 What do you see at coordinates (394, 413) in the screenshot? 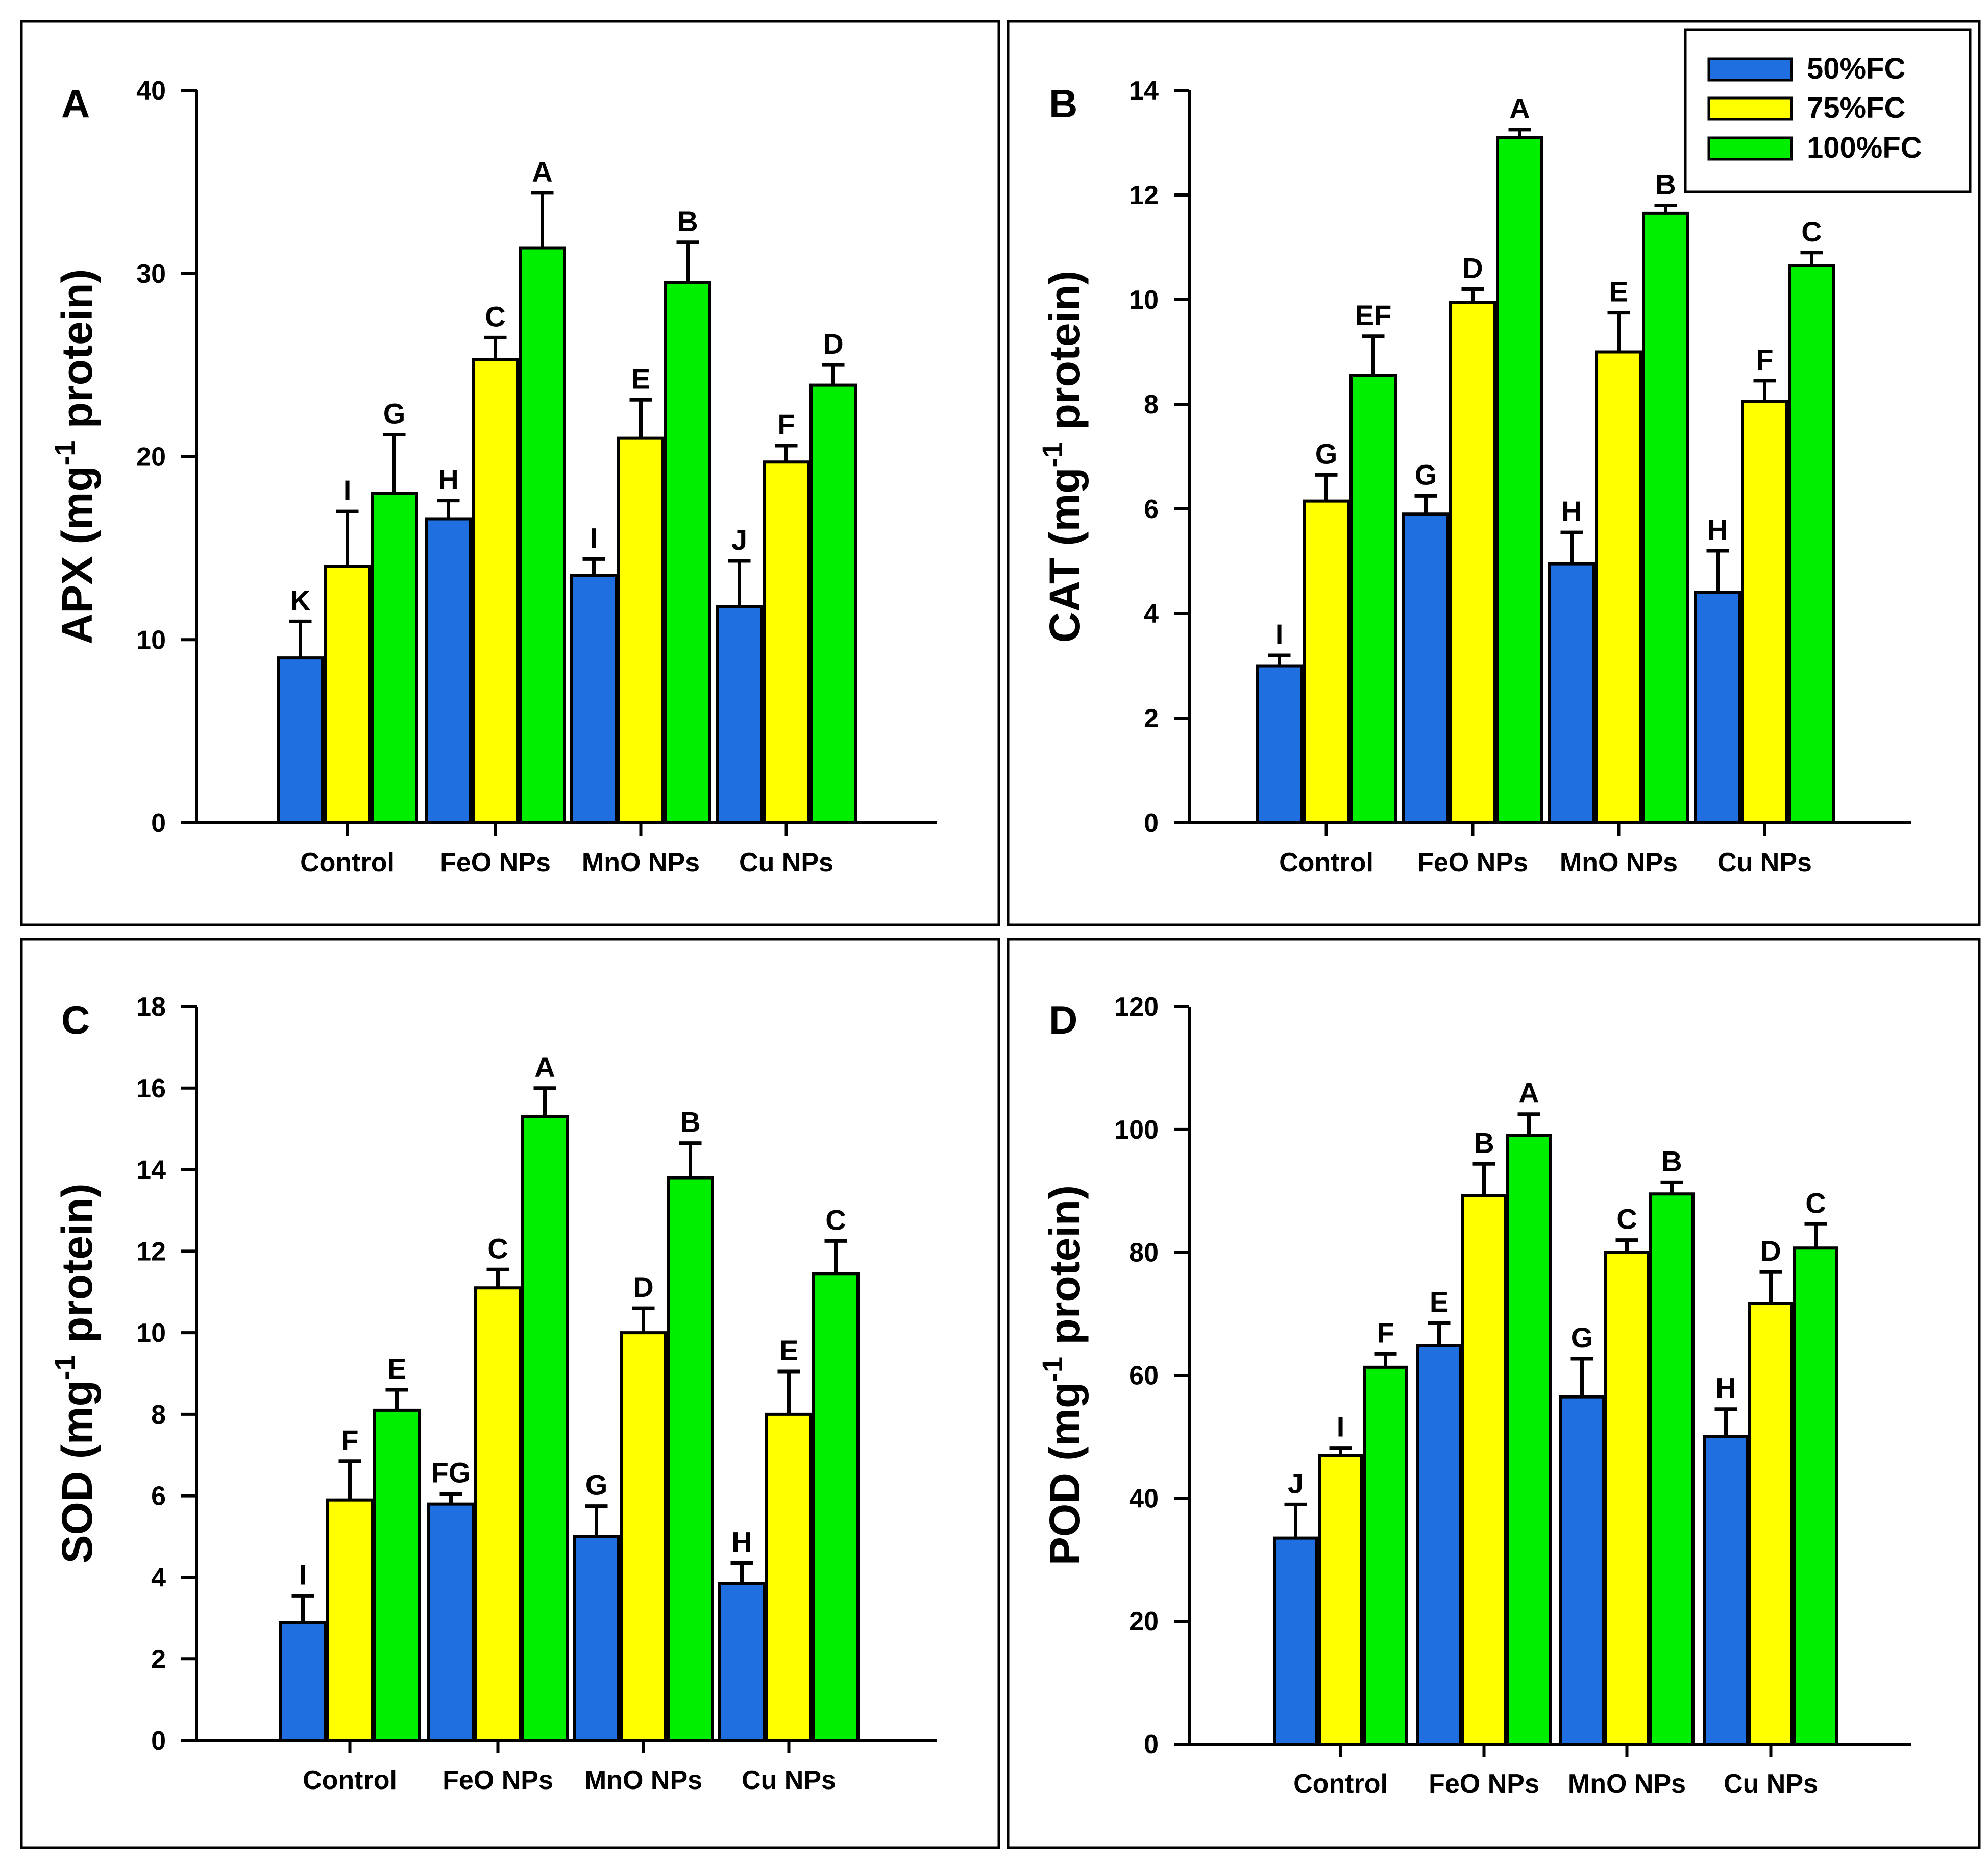
I see `sig-letter-control-100-fc: G` at bounding box center [394, 413].